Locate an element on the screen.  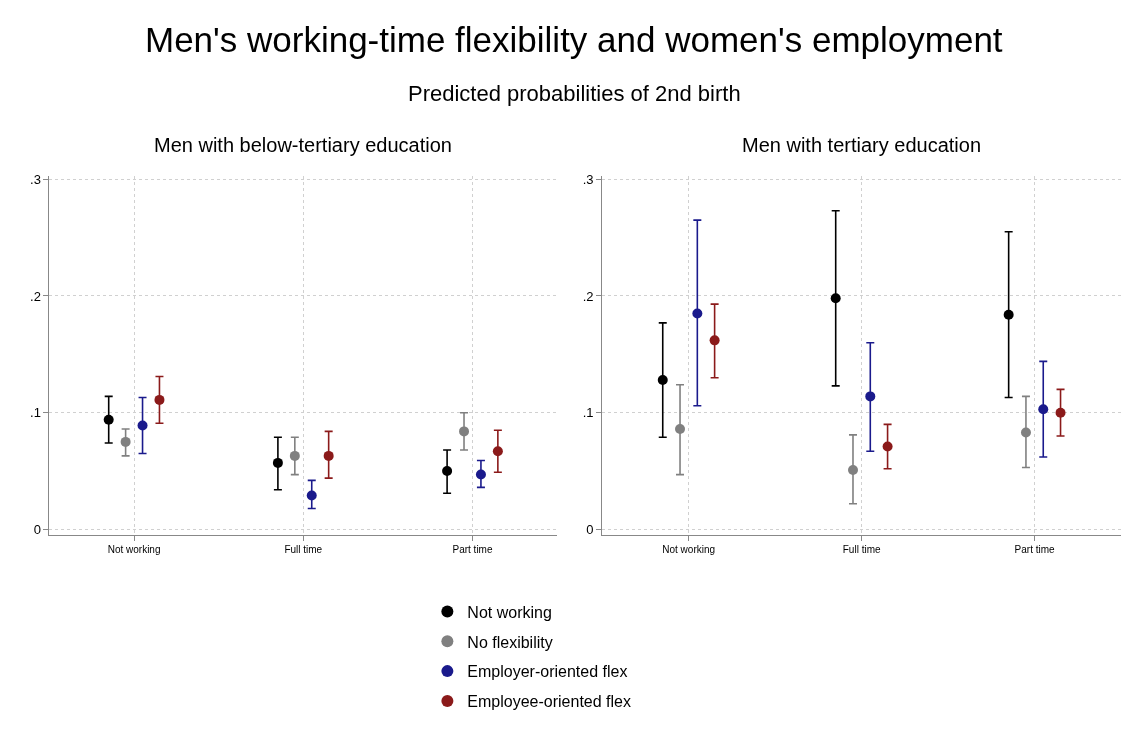
text: Predicted probabilities of 2nd birth is located at coordinates (574, 93).